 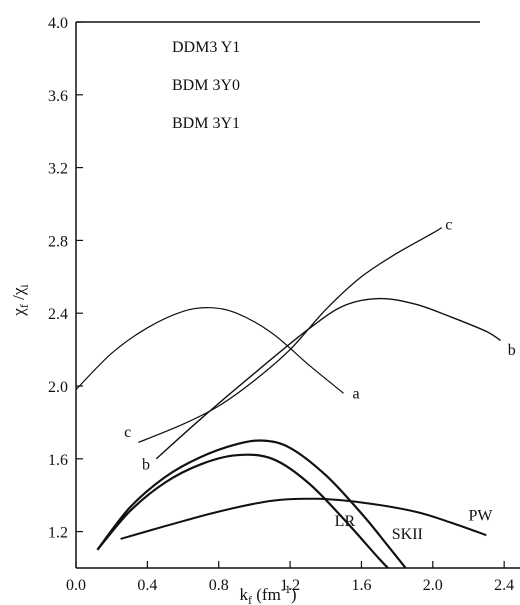 What do you see at coordinates (76, 585) in the screenshot?
I see `x-tick-label: 0.0` at bounding box center [76, 585].